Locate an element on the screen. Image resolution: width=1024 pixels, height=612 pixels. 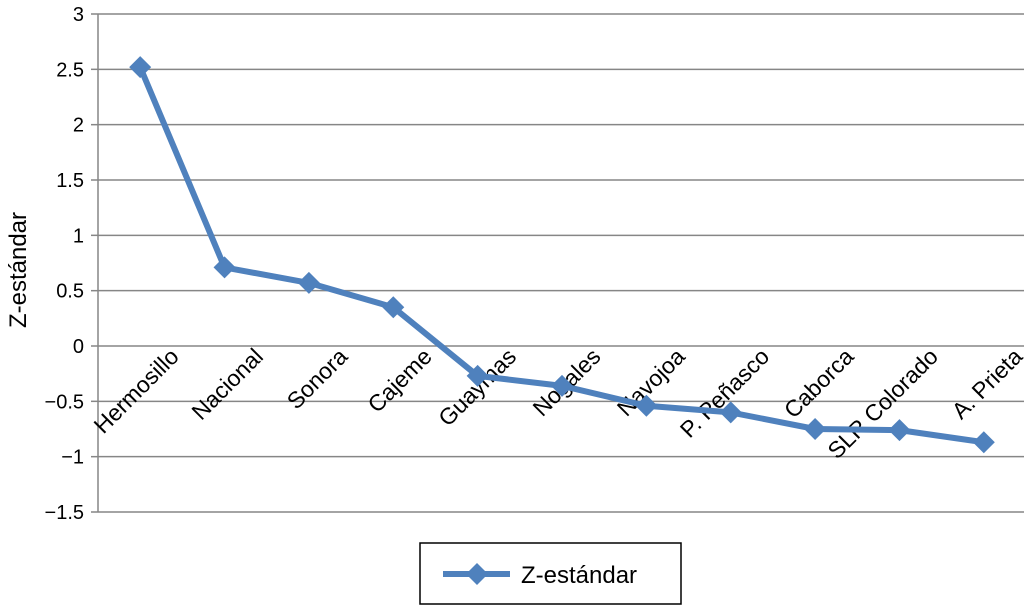
legend: Z-estándar is located at coordinates (550, 573).